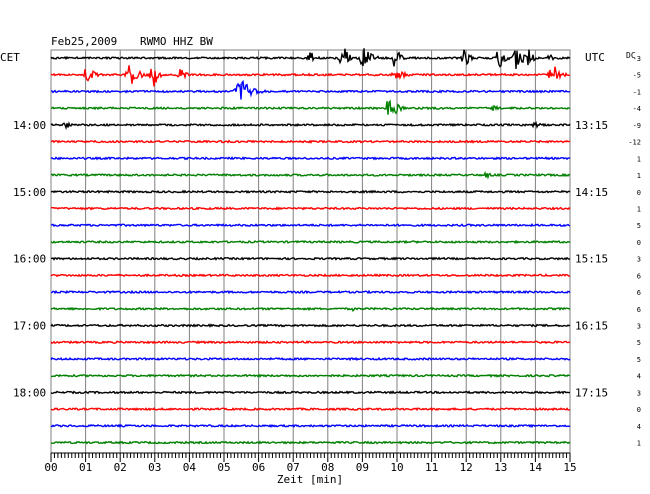  I want to click on x-tick-label: 15, so click(569, 467).